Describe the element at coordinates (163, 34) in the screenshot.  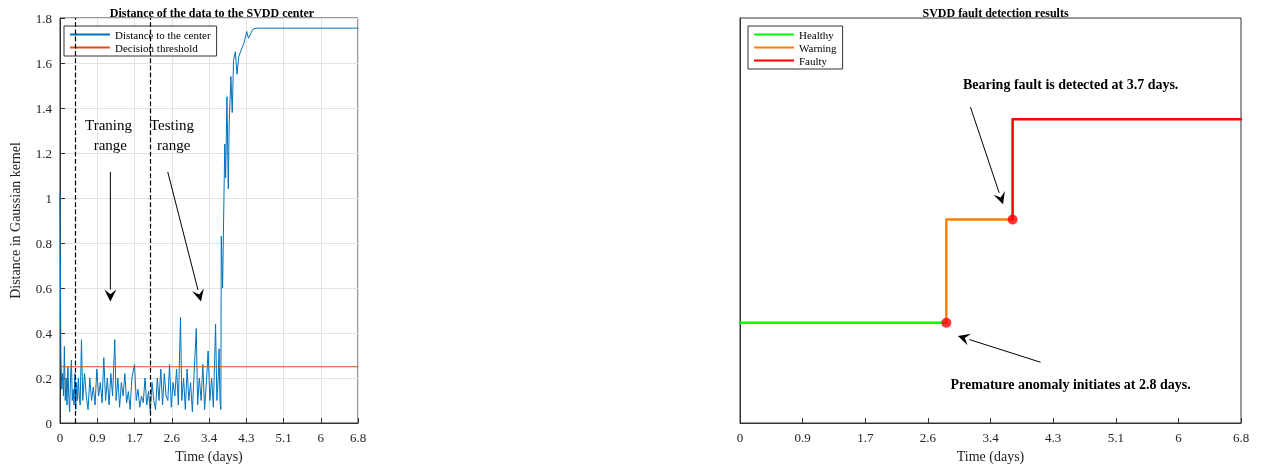
I see `legend-label: Distance to the center` at that location.